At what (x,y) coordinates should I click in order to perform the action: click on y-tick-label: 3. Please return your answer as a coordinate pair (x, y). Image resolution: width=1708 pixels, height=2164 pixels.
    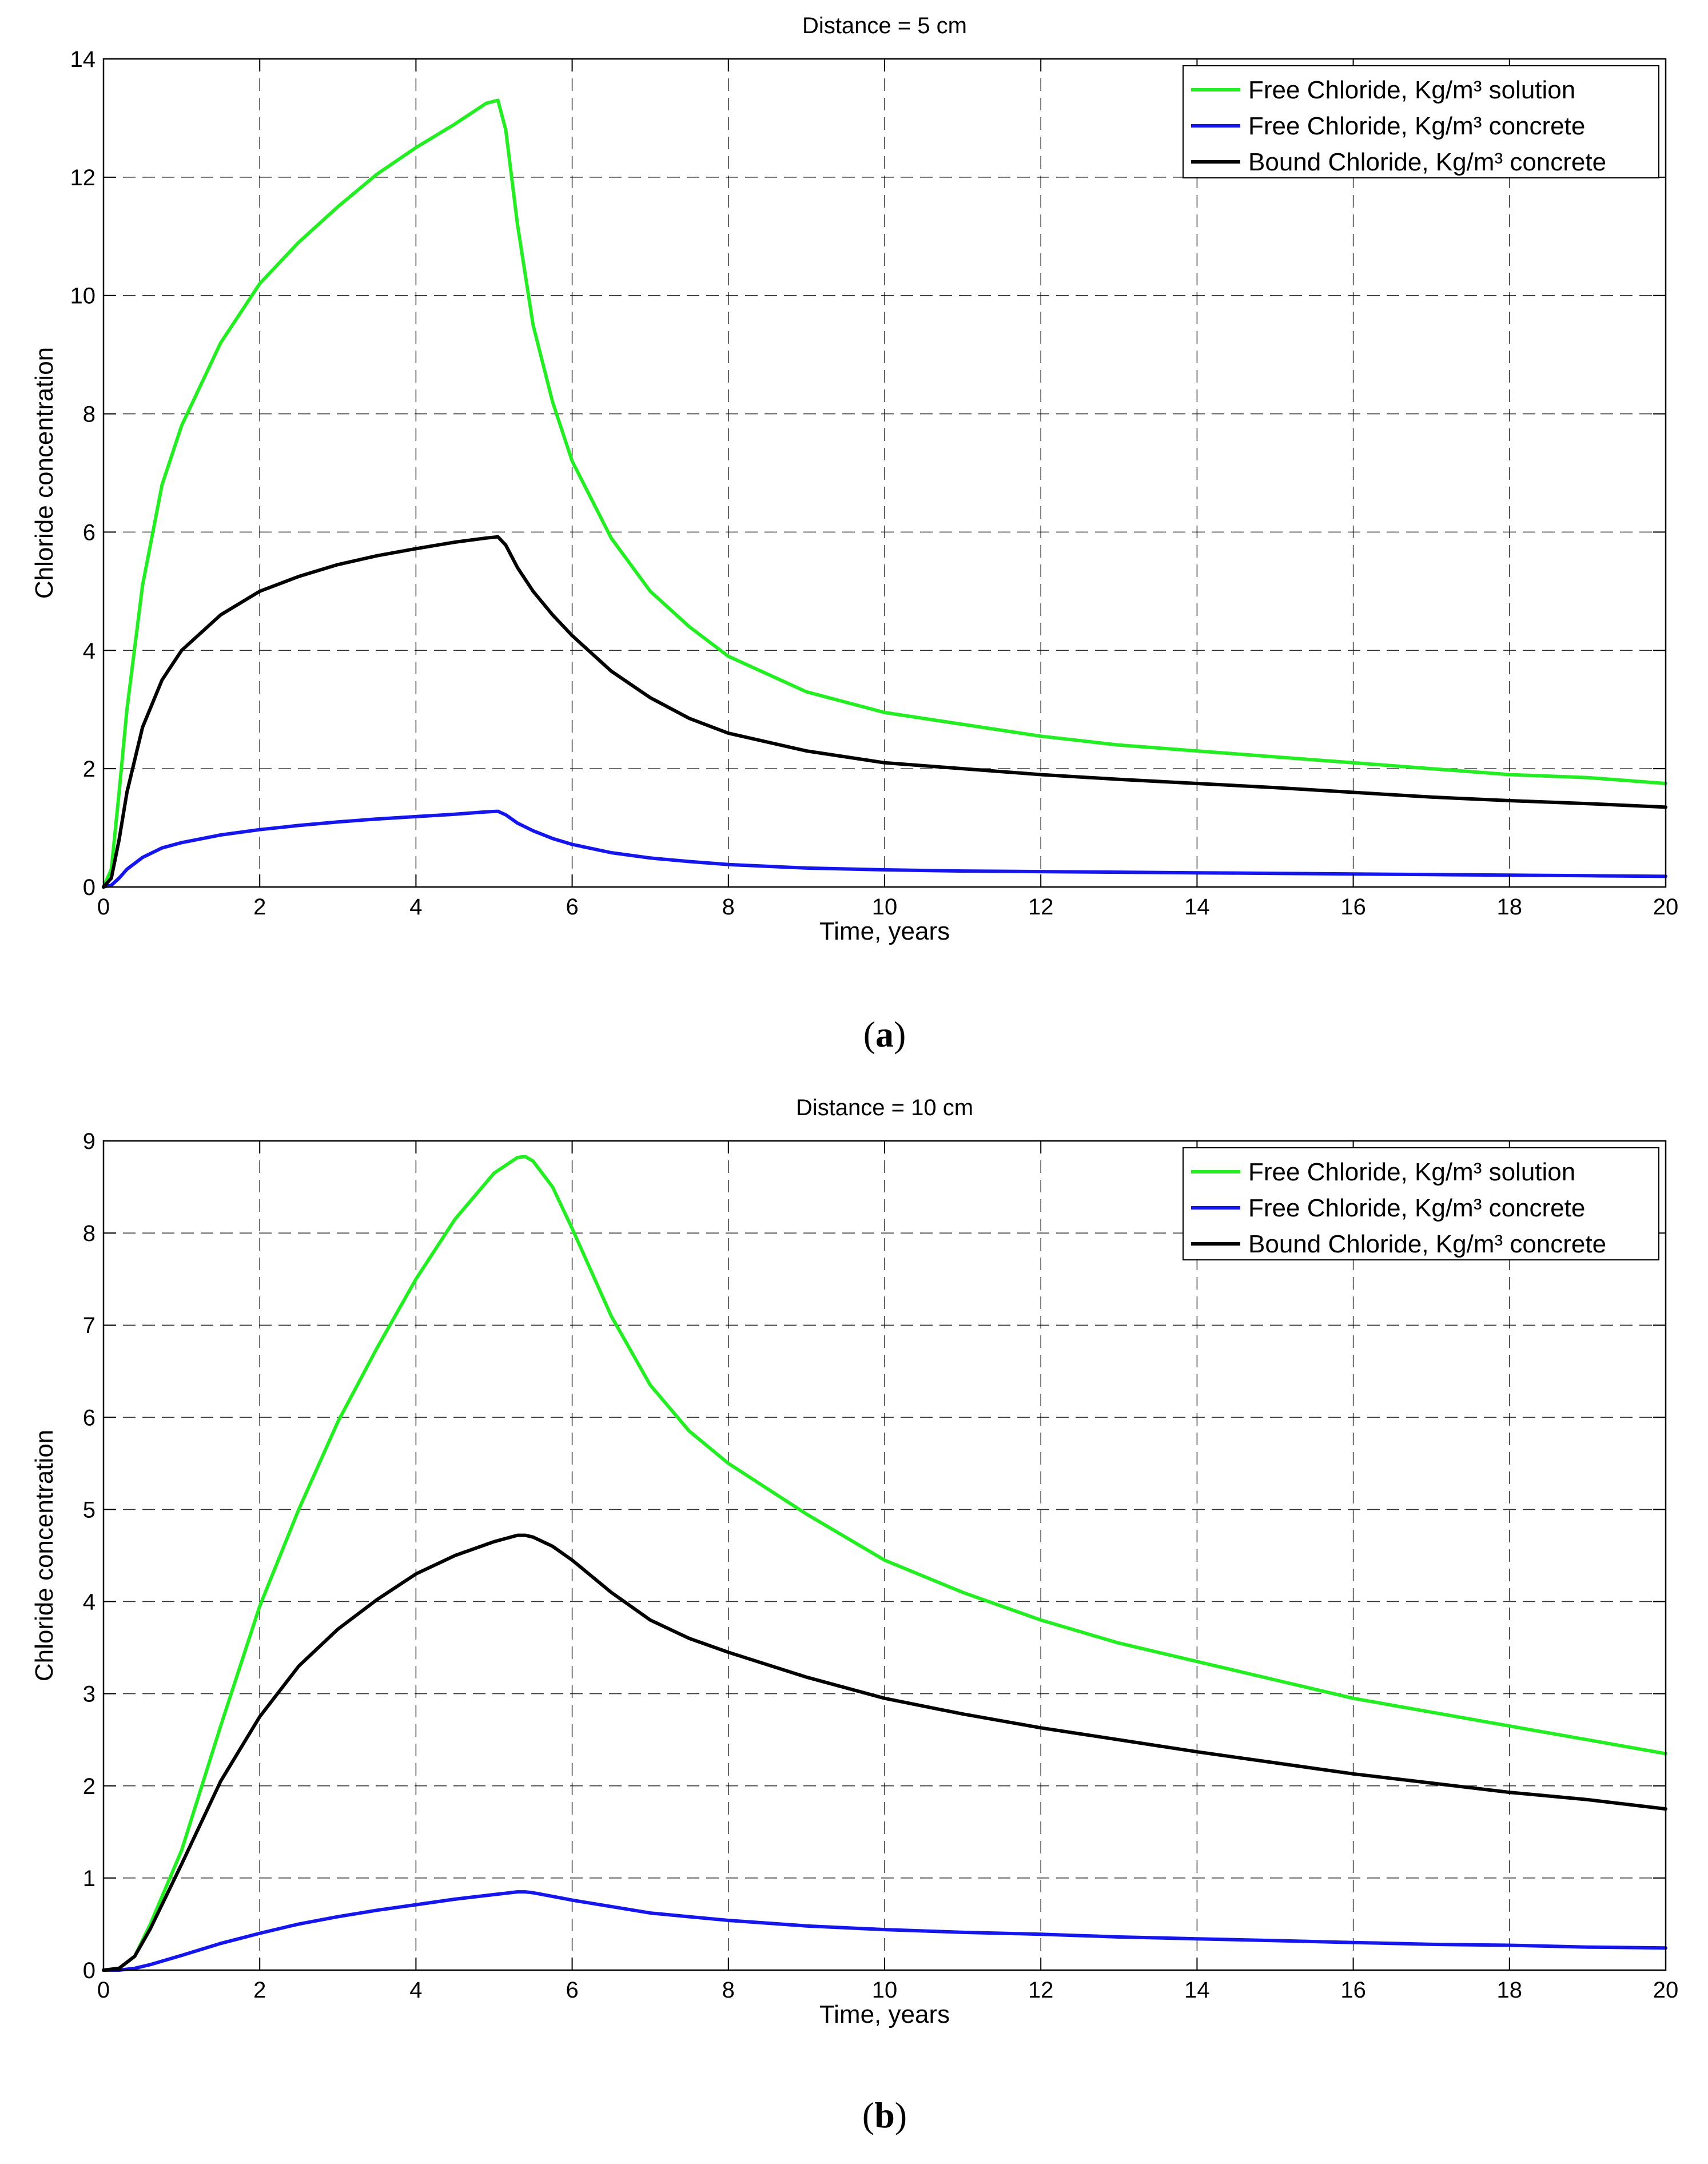
    Looking at the image, I should click on (89, 1694).